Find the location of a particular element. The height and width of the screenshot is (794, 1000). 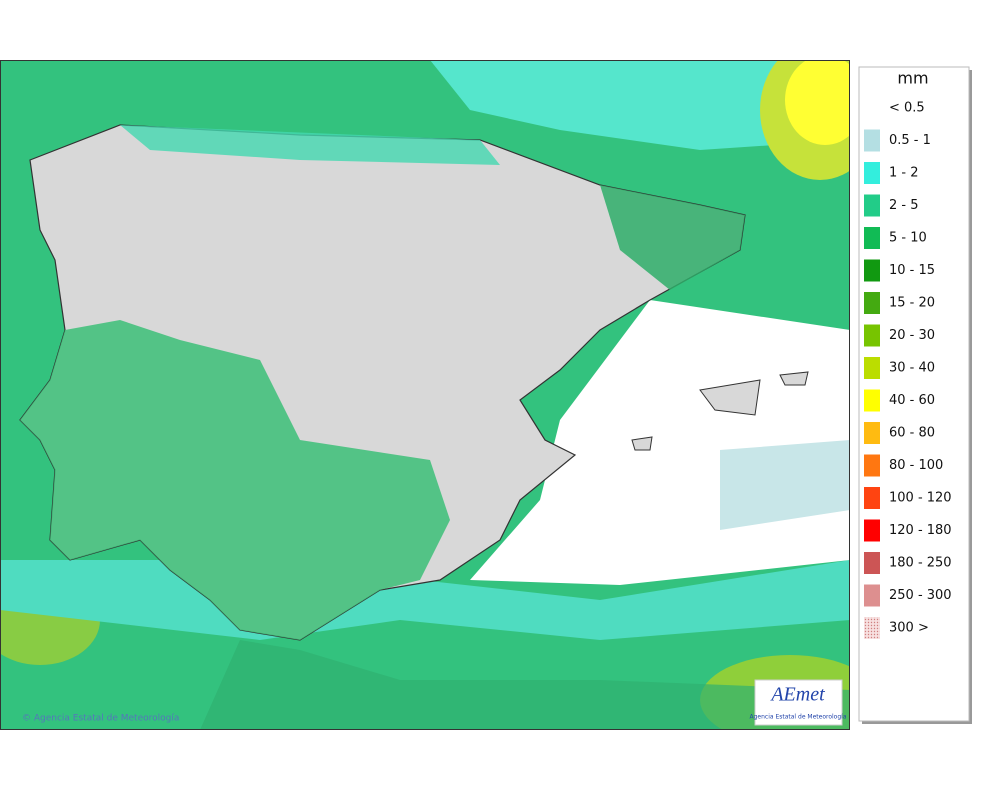

legend-label: 5 - 10 is located at coordinates (908, 238).